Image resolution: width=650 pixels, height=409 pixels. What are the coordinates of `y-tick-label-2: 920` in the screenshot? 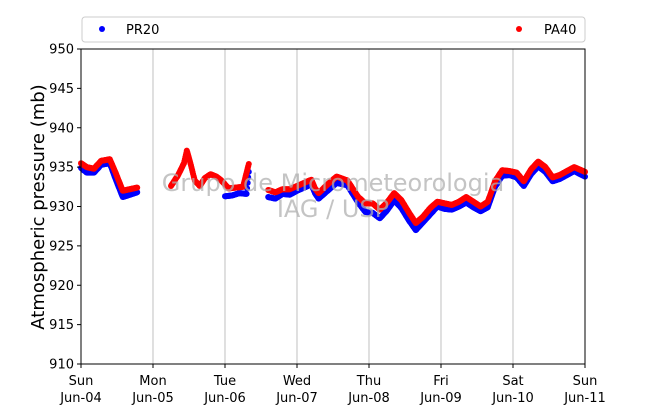 It's located at (61, 286).